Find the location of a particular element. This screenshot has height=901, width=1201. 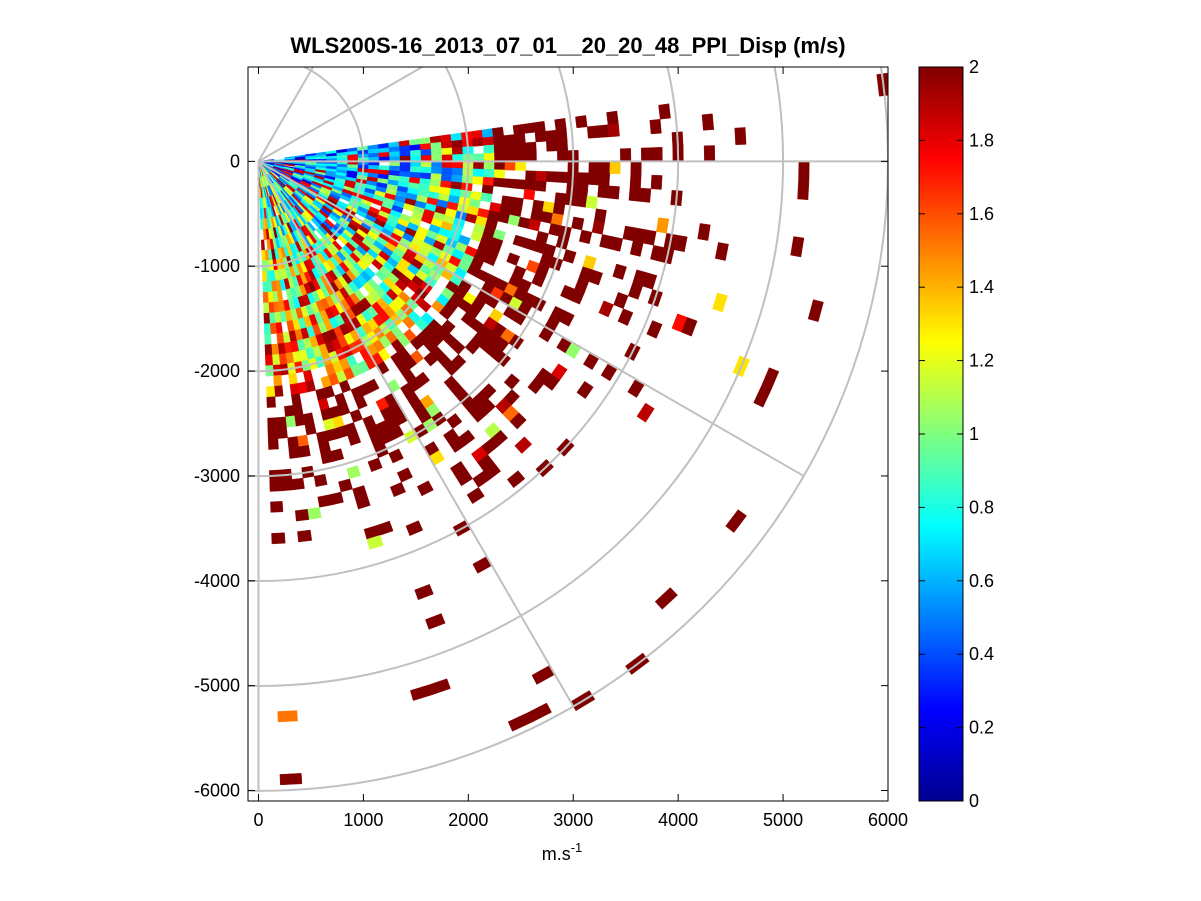

y-tick-label: -2000 is located at coordinates (217, 371).